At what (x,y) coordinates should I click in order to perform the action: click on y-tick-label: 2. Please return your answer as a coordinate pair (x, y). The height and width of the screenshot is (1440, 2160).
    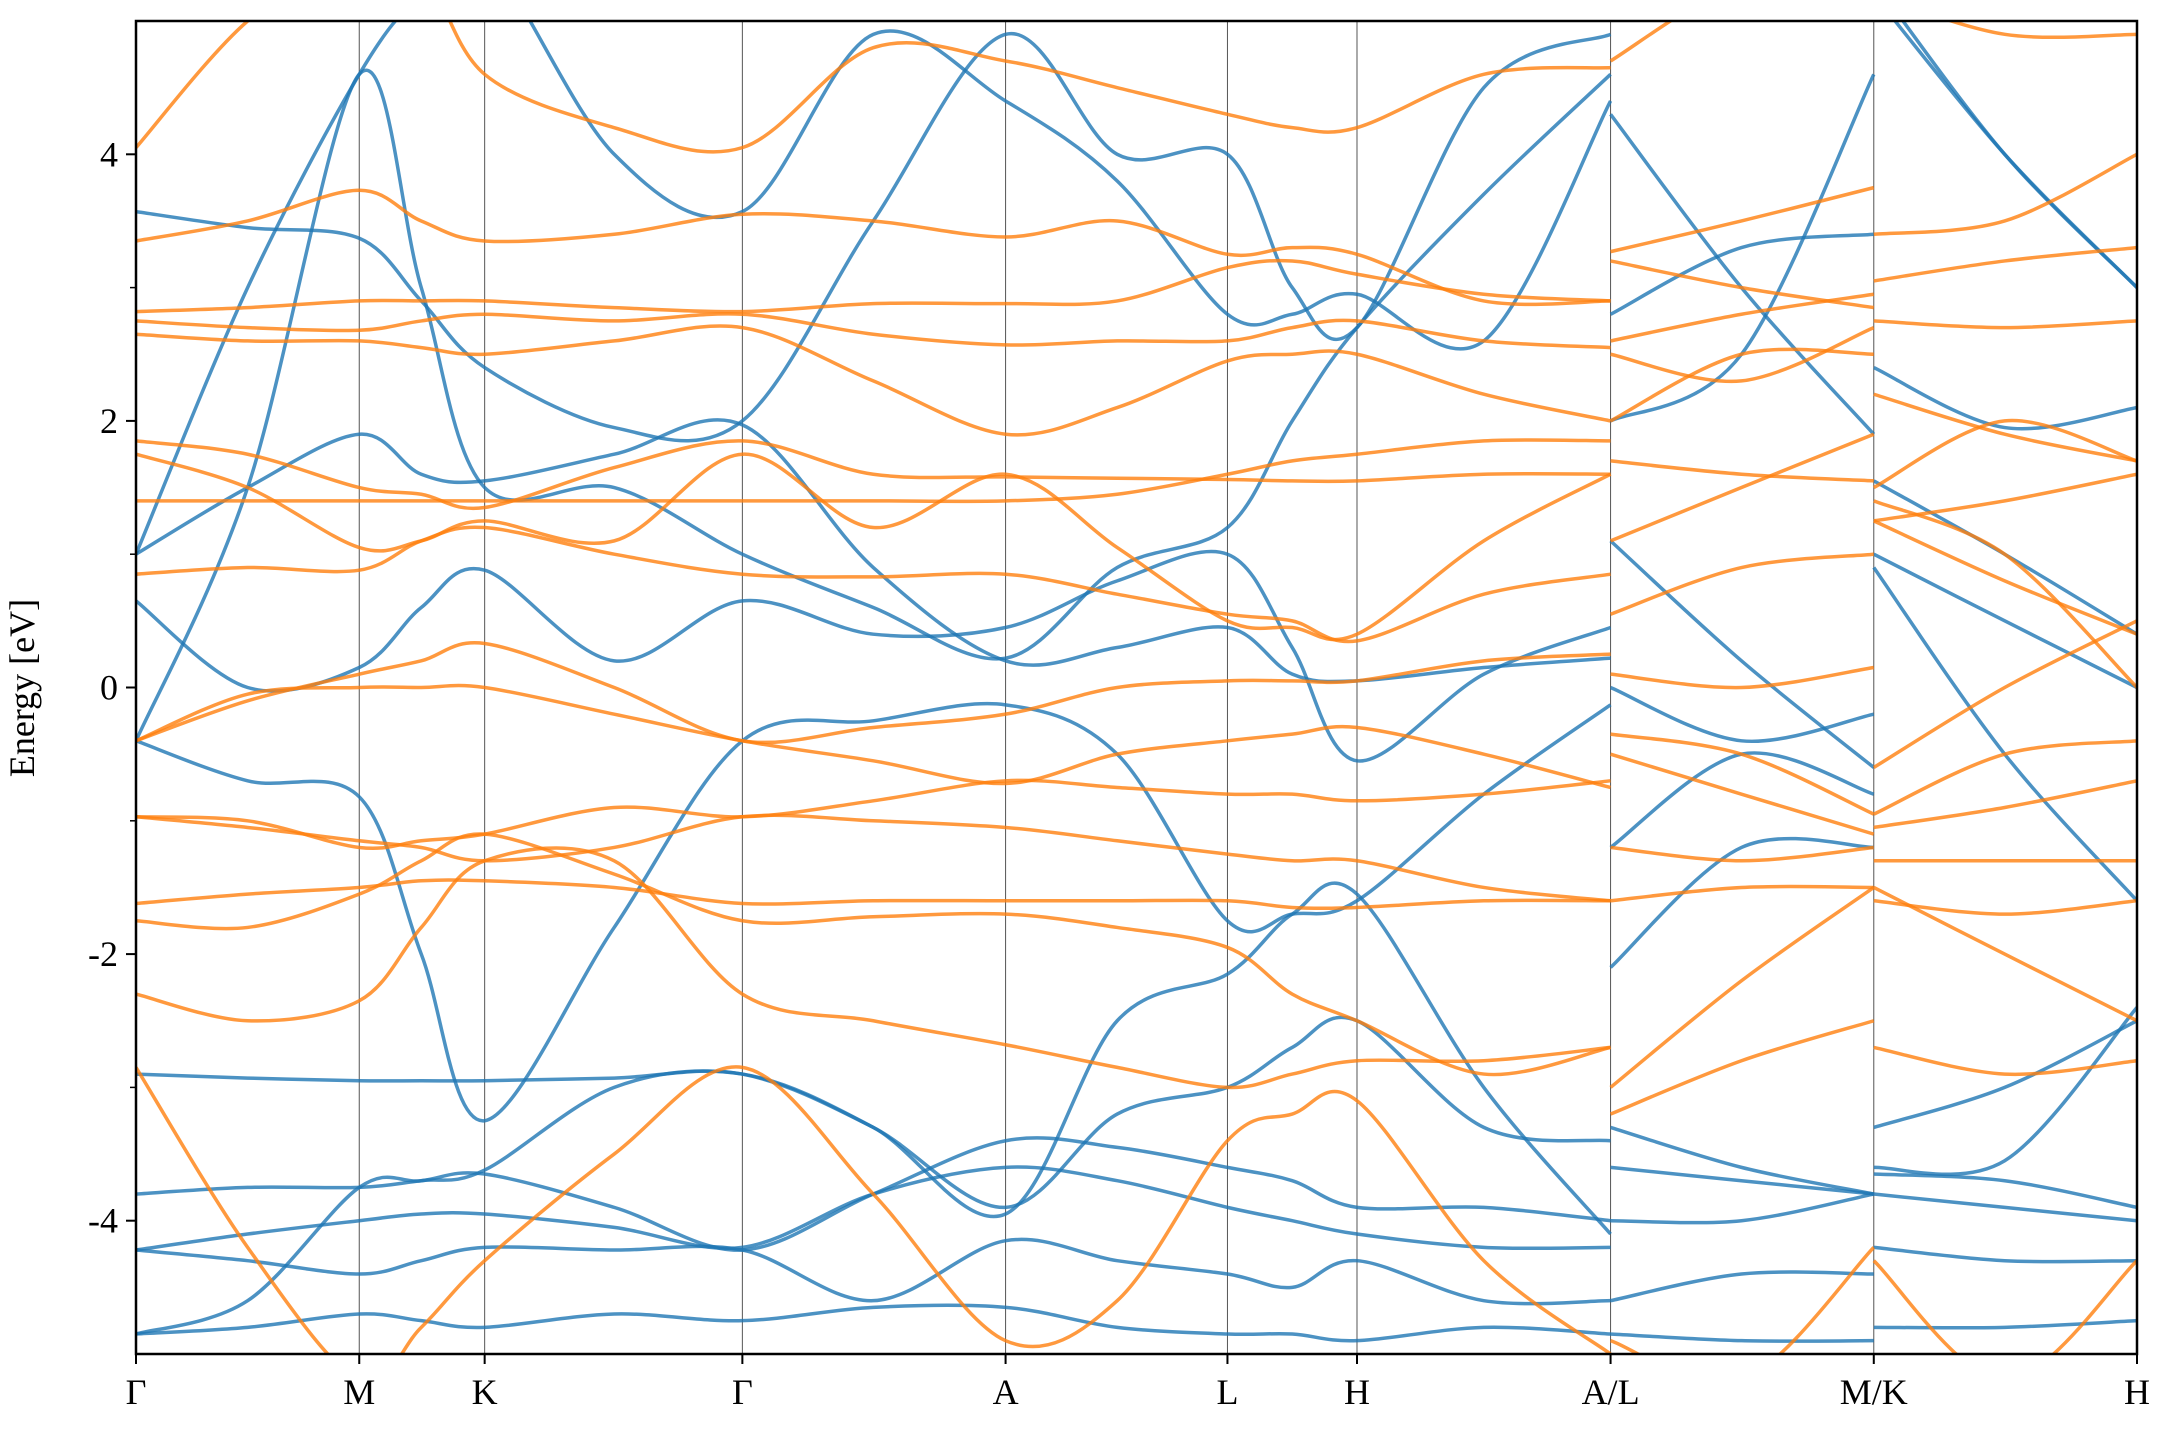
    Looking at the image, I should click on (109, 421).